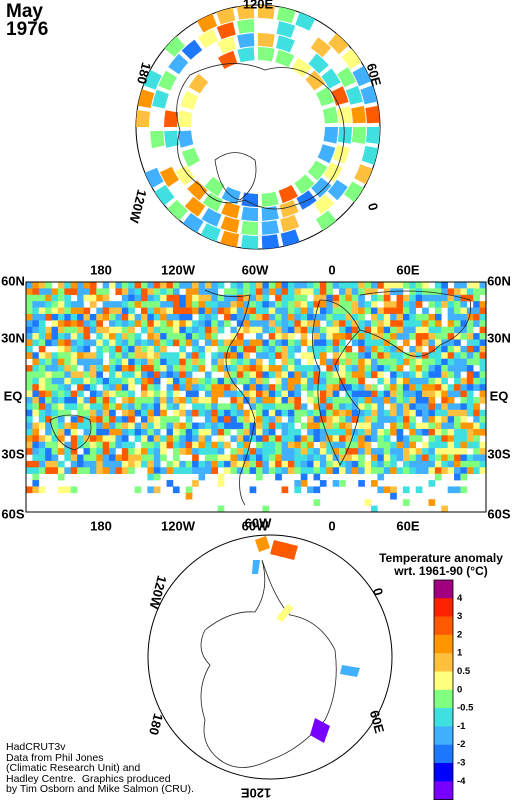  I want to click on bottom-lon-label: 0, so click(331, 525).